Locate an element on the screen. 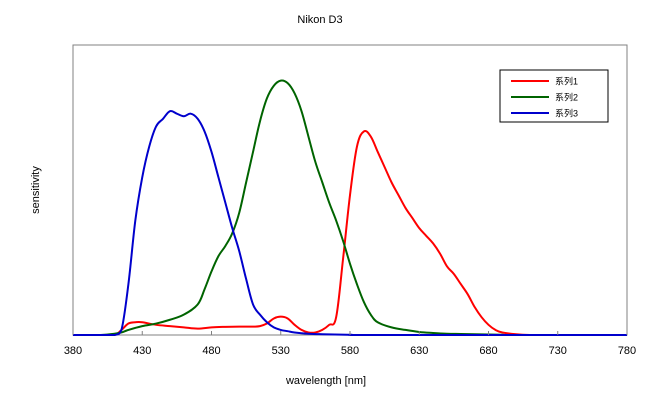  x-tick-label: 580 is located at coordinates (350, 351).